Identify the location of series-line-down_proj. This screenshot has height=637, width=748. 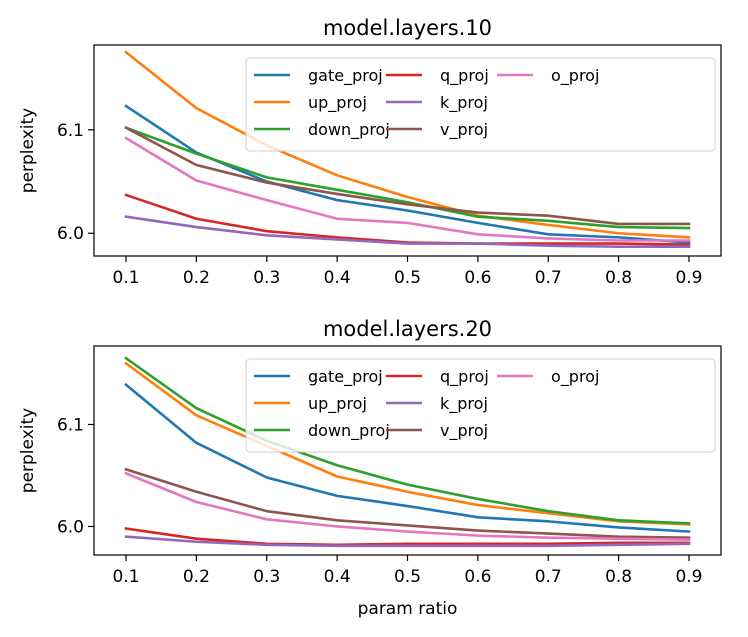
(407, 178).